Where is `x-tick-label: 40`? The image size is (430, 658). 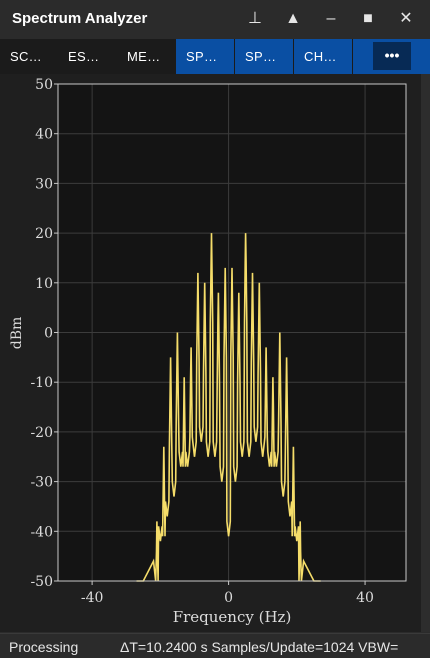 x-tick-label: 40 is located at coordinates (365, 598).